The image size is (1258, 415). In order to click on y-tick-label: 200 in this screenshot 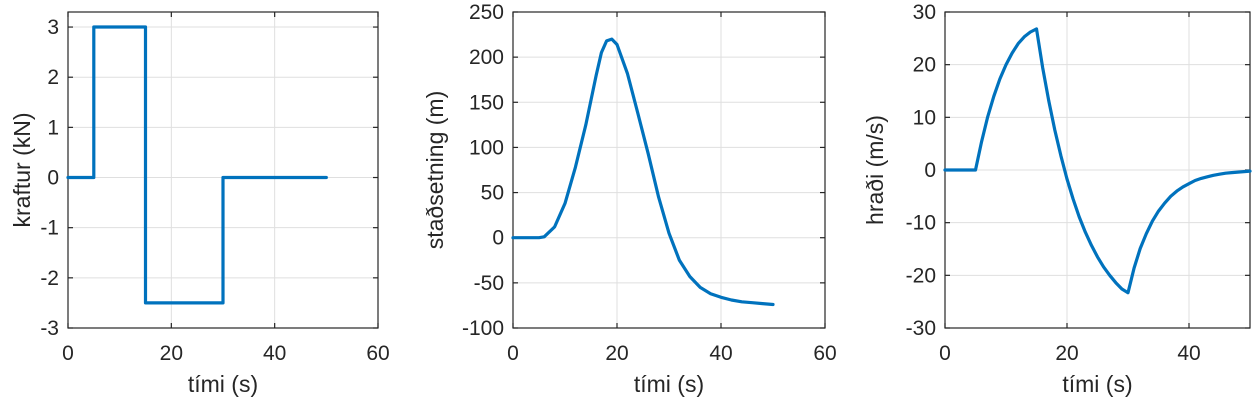, I will do `click(486, 57)`.